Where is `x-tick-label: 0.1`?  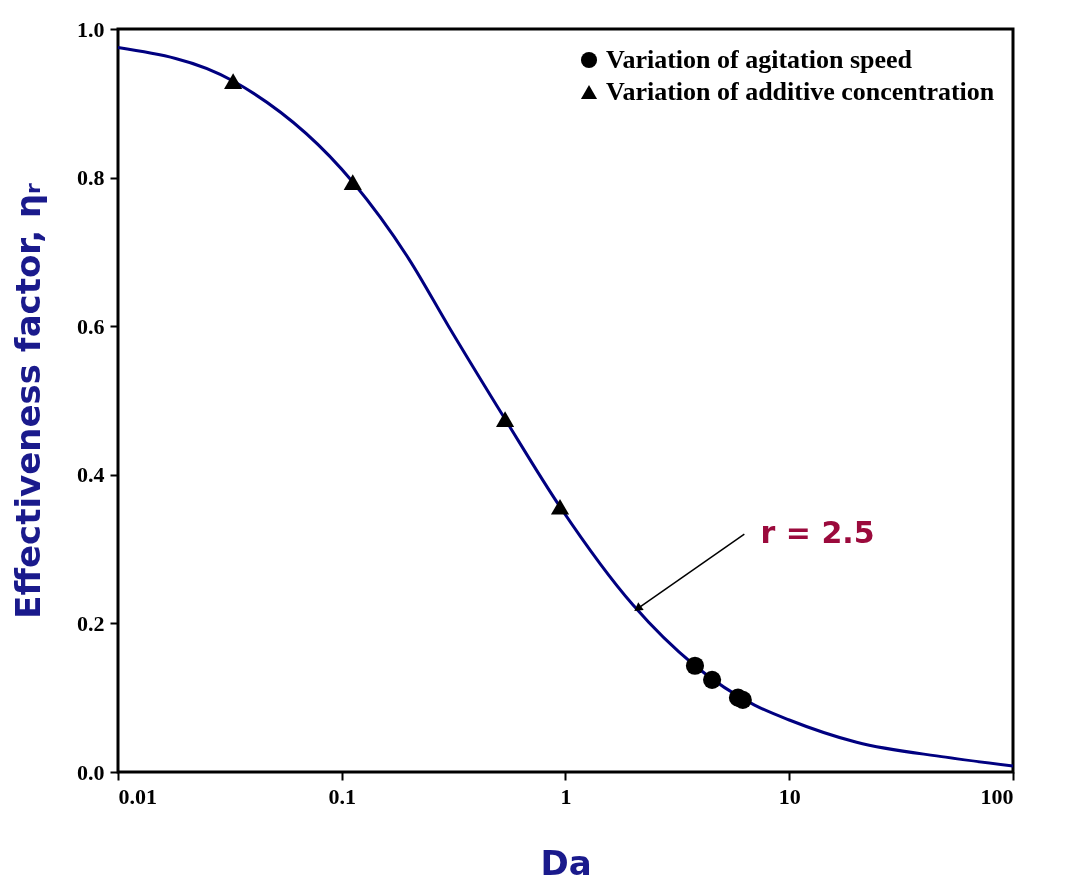
x-tick-label: 0.1 is located at coordinates (342, 796).